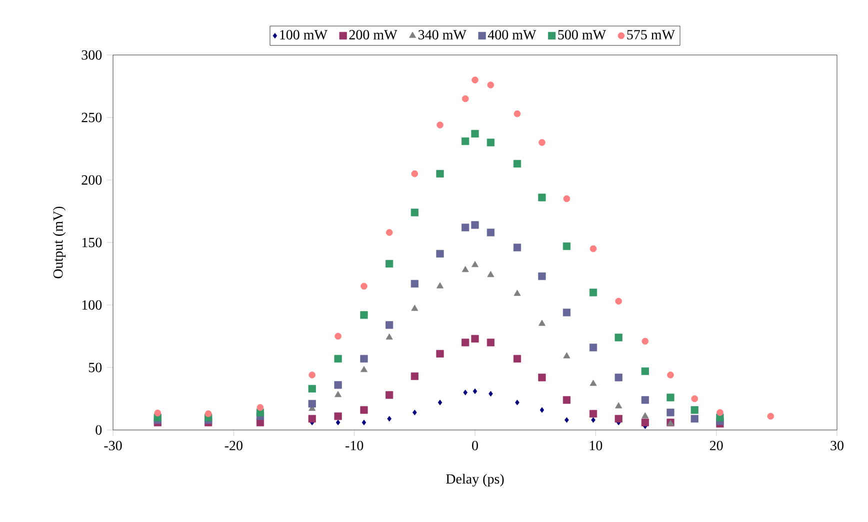 The width and height of the screenshot is (868, 522). Describe the element at coordinates (92, 305) in the screenshot. I see `y-tick-label: 100` at that location.